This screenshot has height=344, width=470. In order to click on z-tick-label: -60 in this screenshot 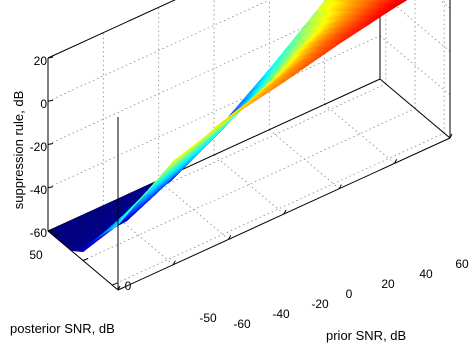, I will do `click(39, 233)`.